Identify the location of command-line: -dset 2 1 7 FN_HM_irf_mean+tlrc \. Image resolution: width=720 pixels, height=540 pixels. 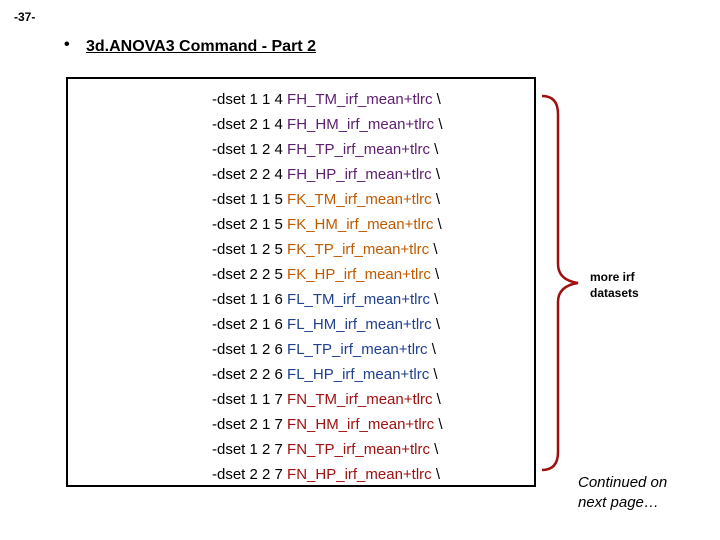
(327, 424).